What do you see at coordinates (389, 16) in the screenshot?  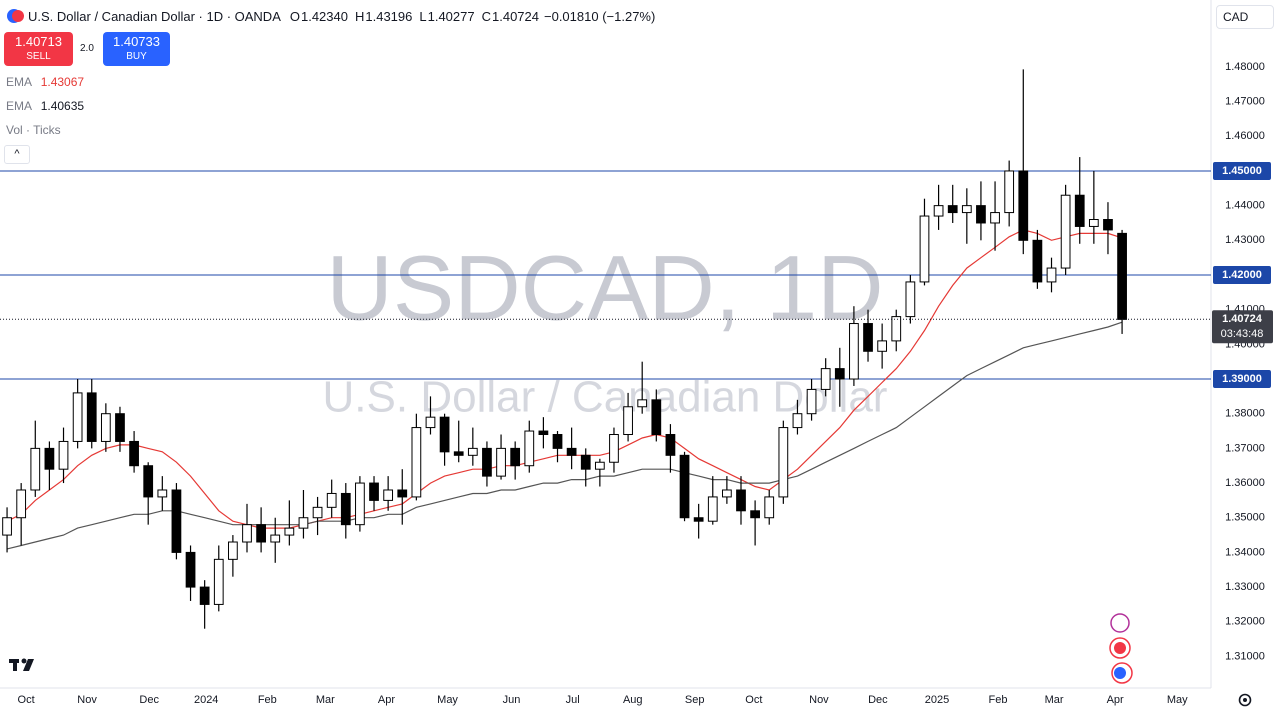 I see `ohlc-value: 1.43196` at bounding box center [389, 16].